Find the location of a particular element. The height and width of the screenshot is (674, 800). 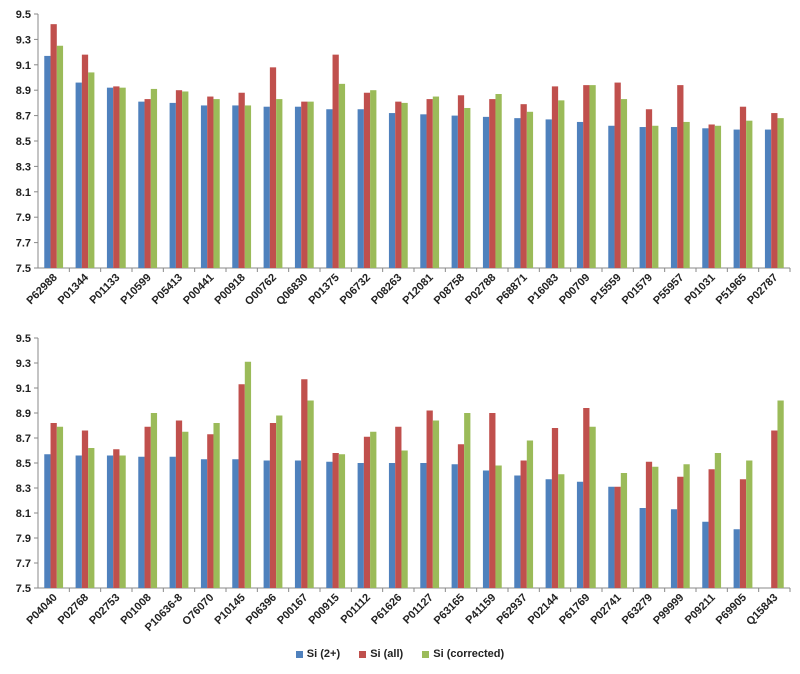

x-tick-label: P51965 is located at coordinates (731, 289).